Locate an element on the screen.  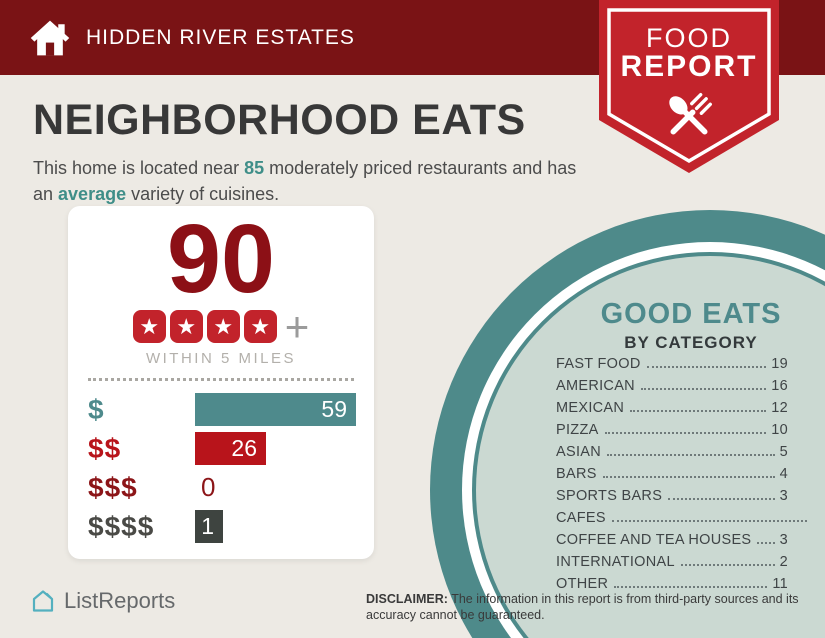
category-value: 19 is located at coordinates (779, 364).